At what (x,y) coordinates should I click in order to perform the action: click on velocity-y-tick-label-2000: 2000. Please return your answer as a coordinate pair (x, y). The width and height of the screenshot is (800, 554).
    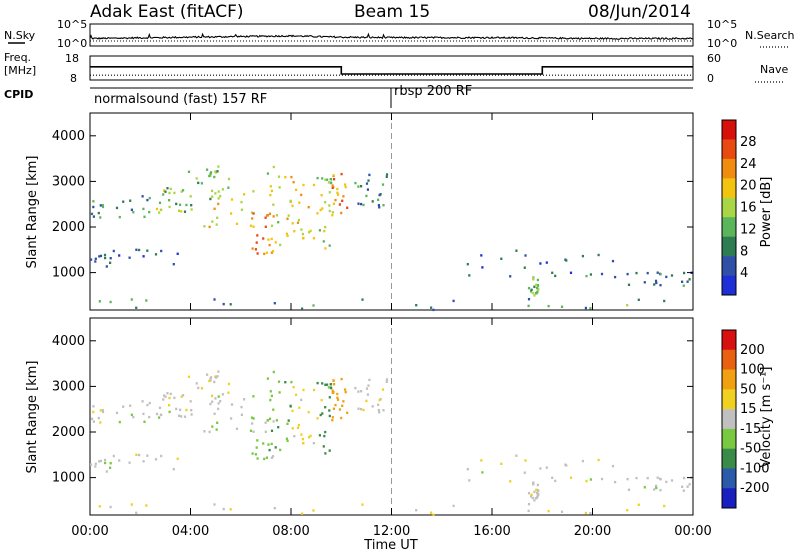
    Looking at the image, I should click on (68, 432).